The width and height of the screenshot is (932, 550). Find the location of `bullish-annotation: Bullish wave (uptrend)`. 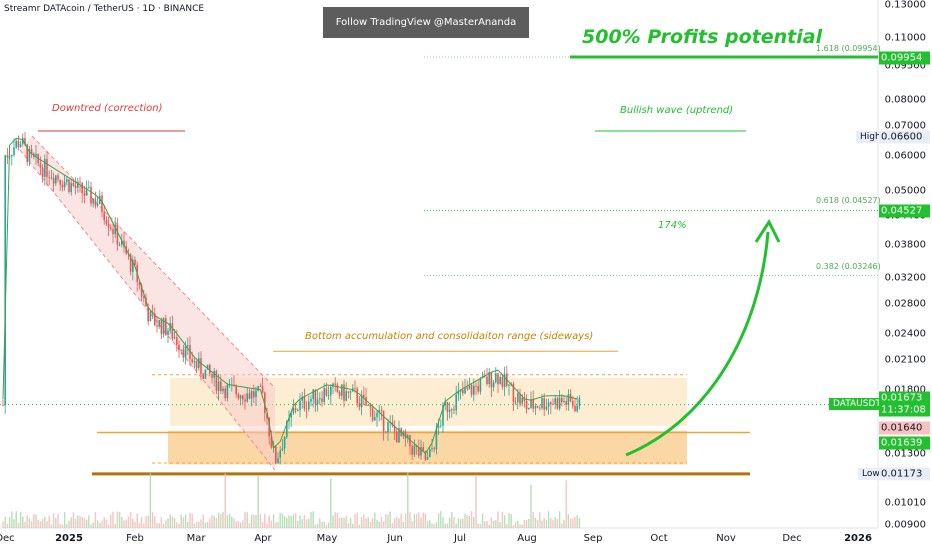

bullish-annotation: Bullish wave (uptrend) is located at coordinates (677, 110).